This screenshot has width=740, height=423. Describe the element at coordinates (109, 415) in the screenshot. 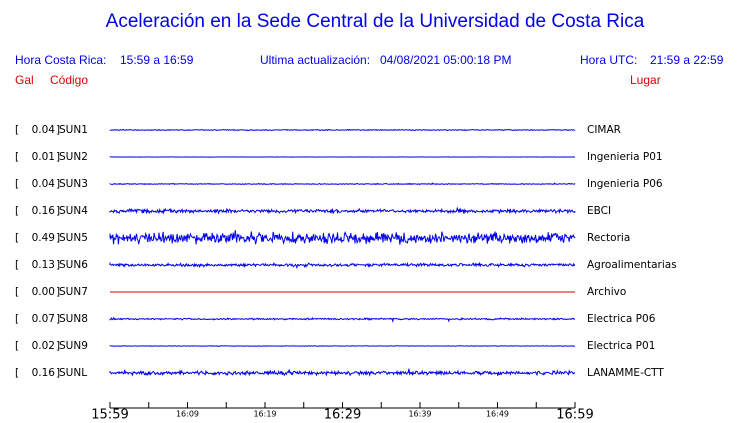

I see `tick-label: 15:59` at that location.